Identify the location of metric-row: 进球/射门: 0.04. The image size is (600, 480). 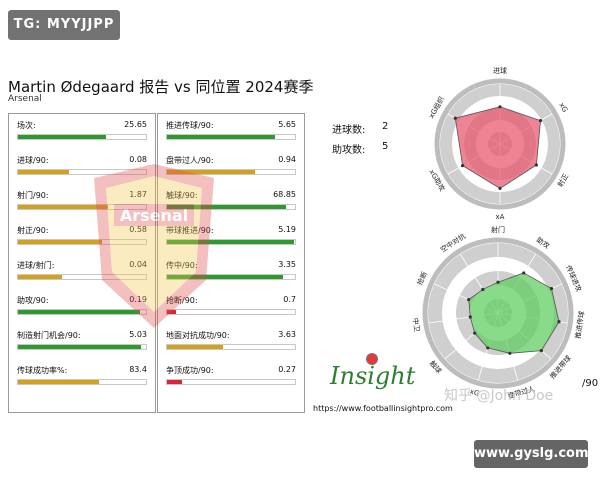
(82, 274).